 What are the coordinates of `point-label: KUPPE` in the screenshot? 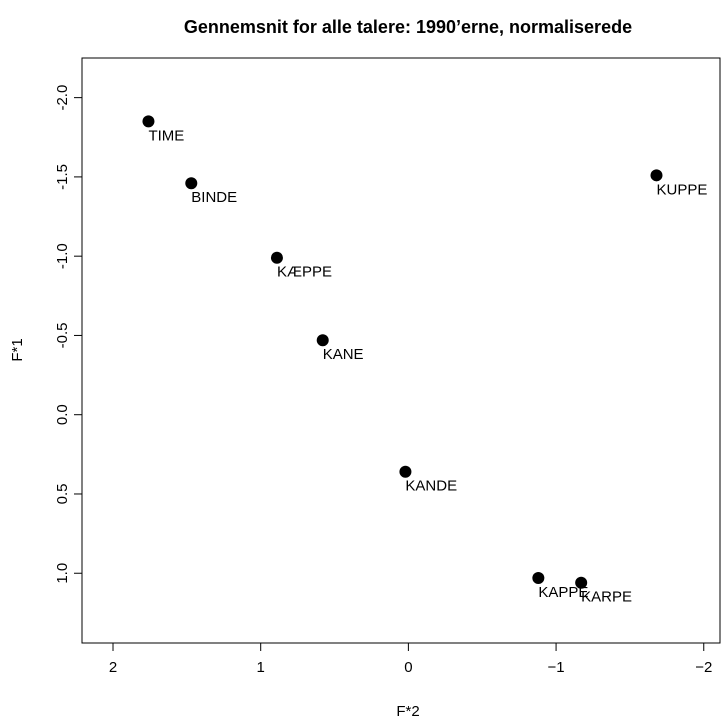 It's located at (681, 189).